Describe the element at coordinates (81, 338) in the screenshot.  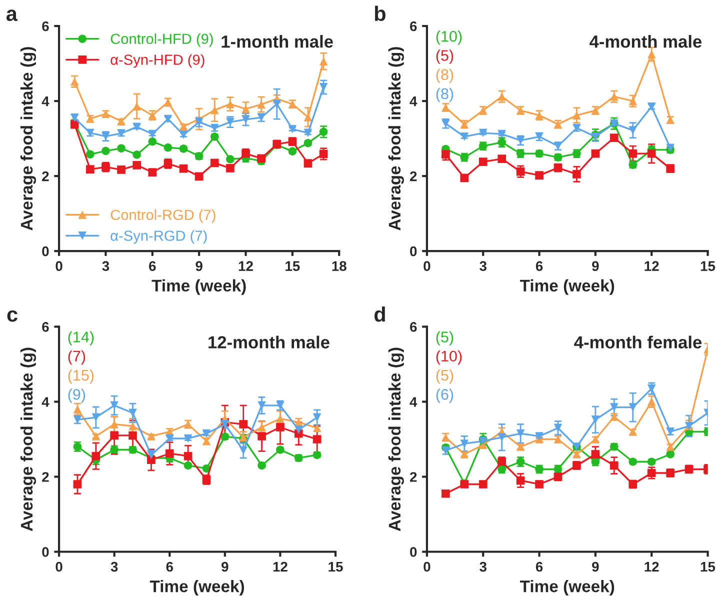
I see `annotation: (14)` at that location.